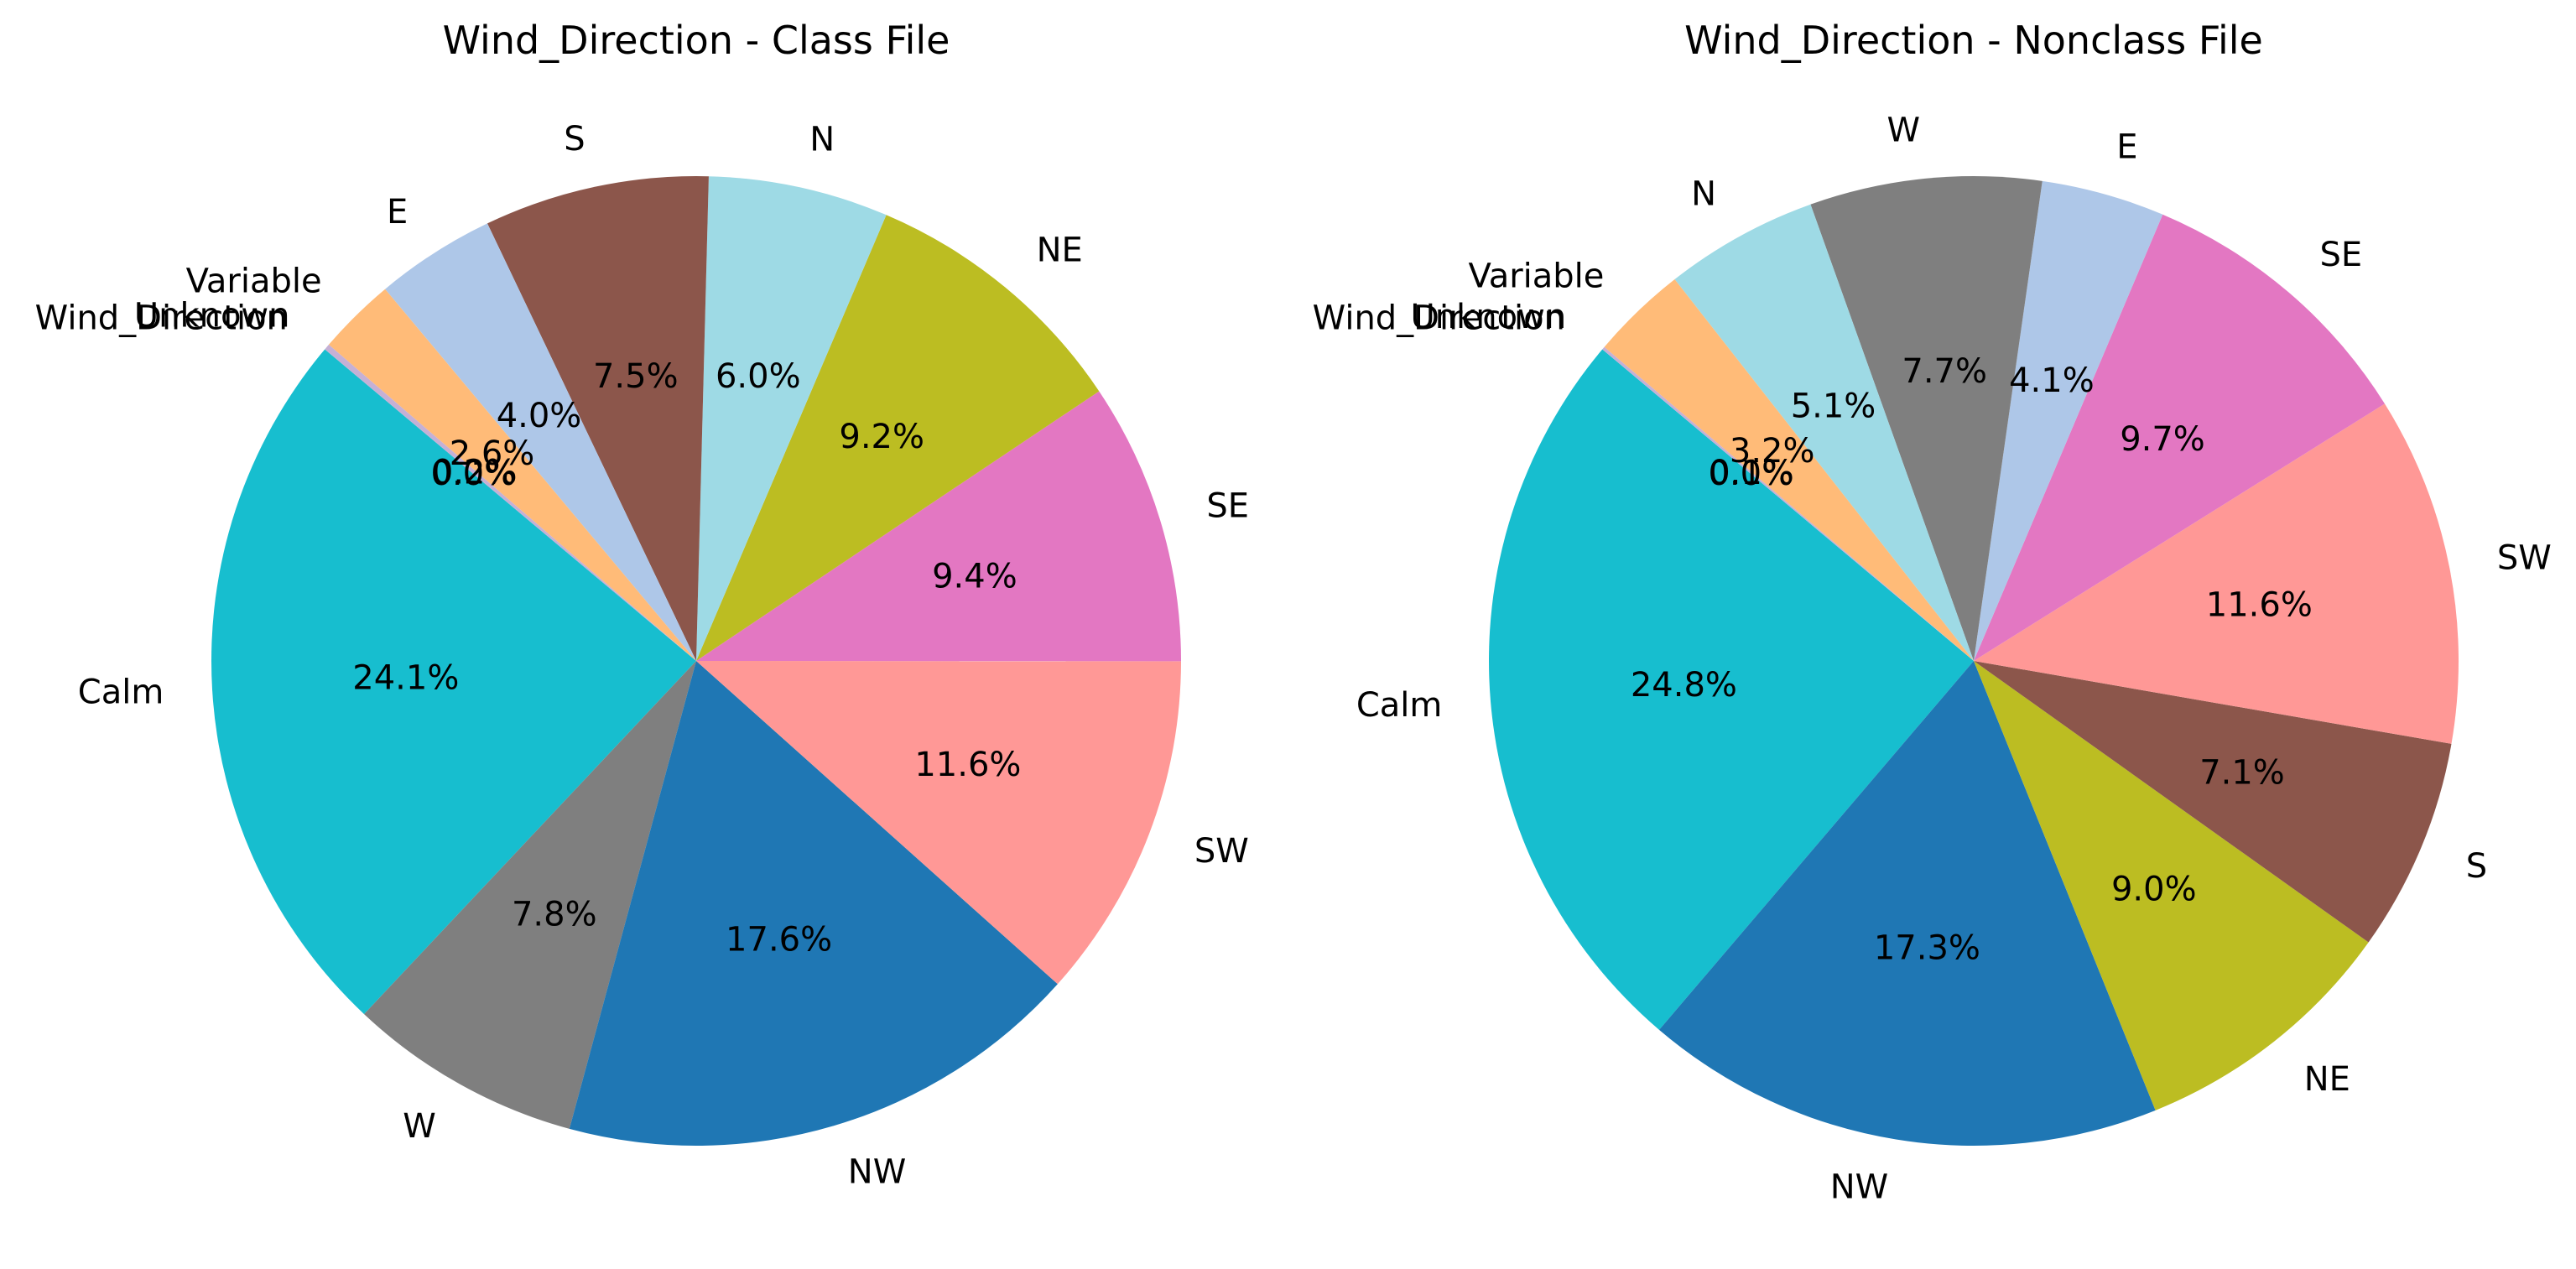 This screenshot has height=1269, width=2576. I want to click on percent-label-w: 7.7%, so click(1944, 371).